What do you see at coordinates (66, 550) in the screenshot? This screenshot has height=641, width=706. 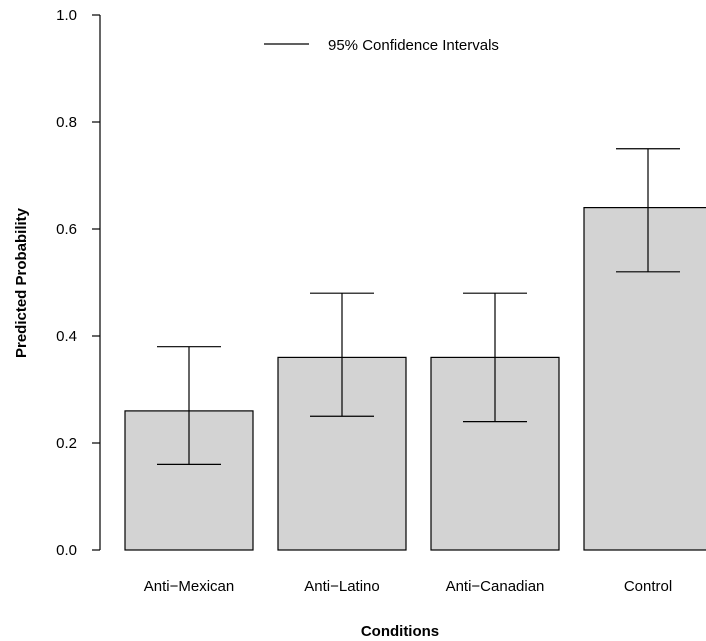 I see `y-tick-label: 0.0` at bounding box center [66, 550].